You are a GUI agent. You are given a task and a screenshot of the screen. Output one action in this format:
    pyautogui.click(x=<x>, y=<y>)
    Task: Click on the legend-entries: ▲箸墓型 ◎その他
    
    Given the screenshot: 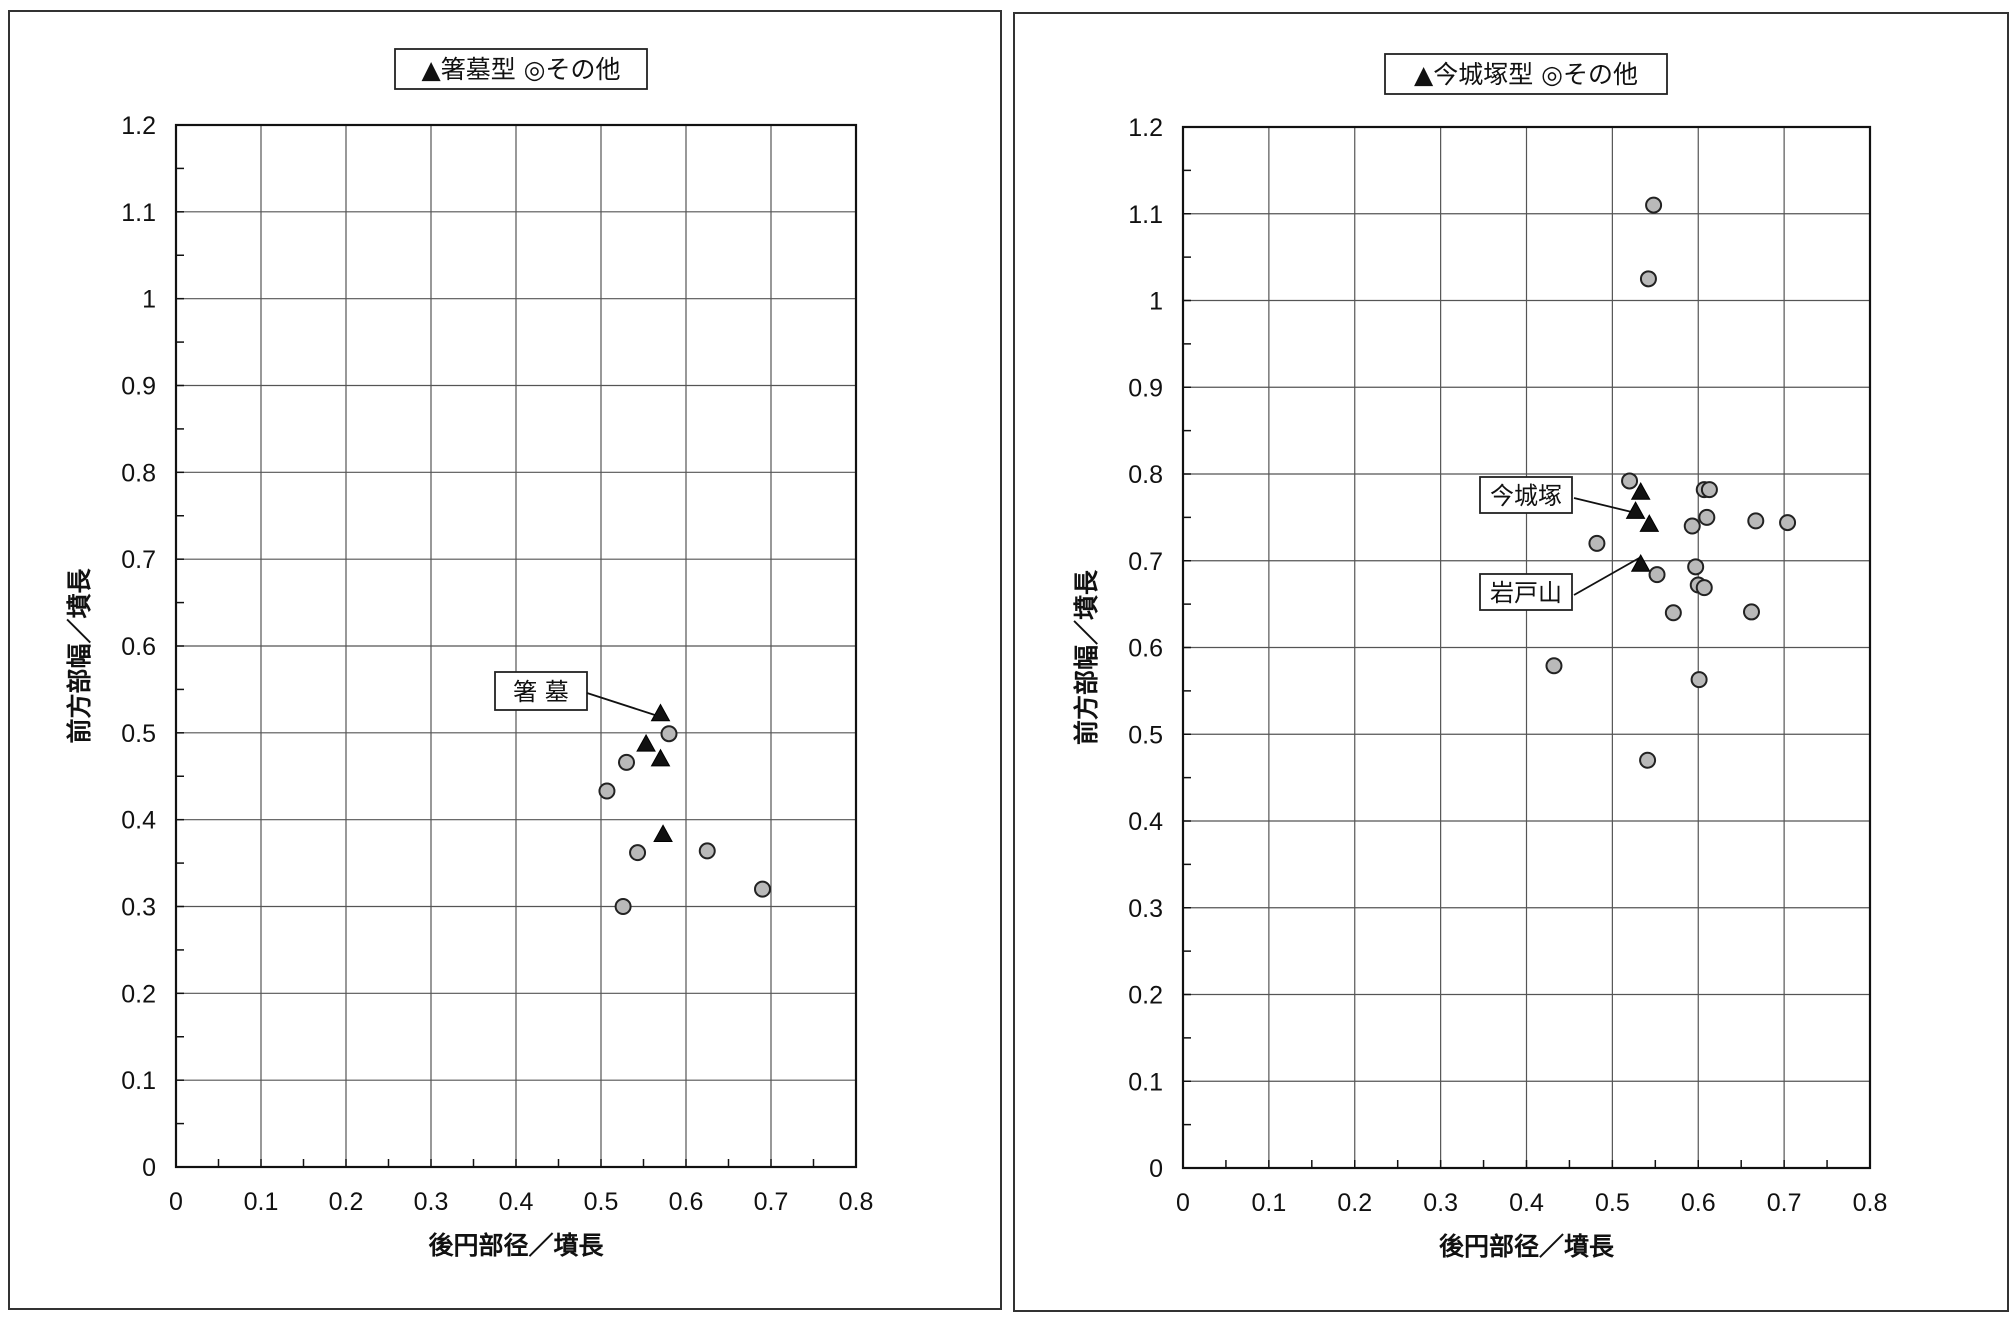 What is the action you would take?
    pyautogui.click(x=521, y=69)
    